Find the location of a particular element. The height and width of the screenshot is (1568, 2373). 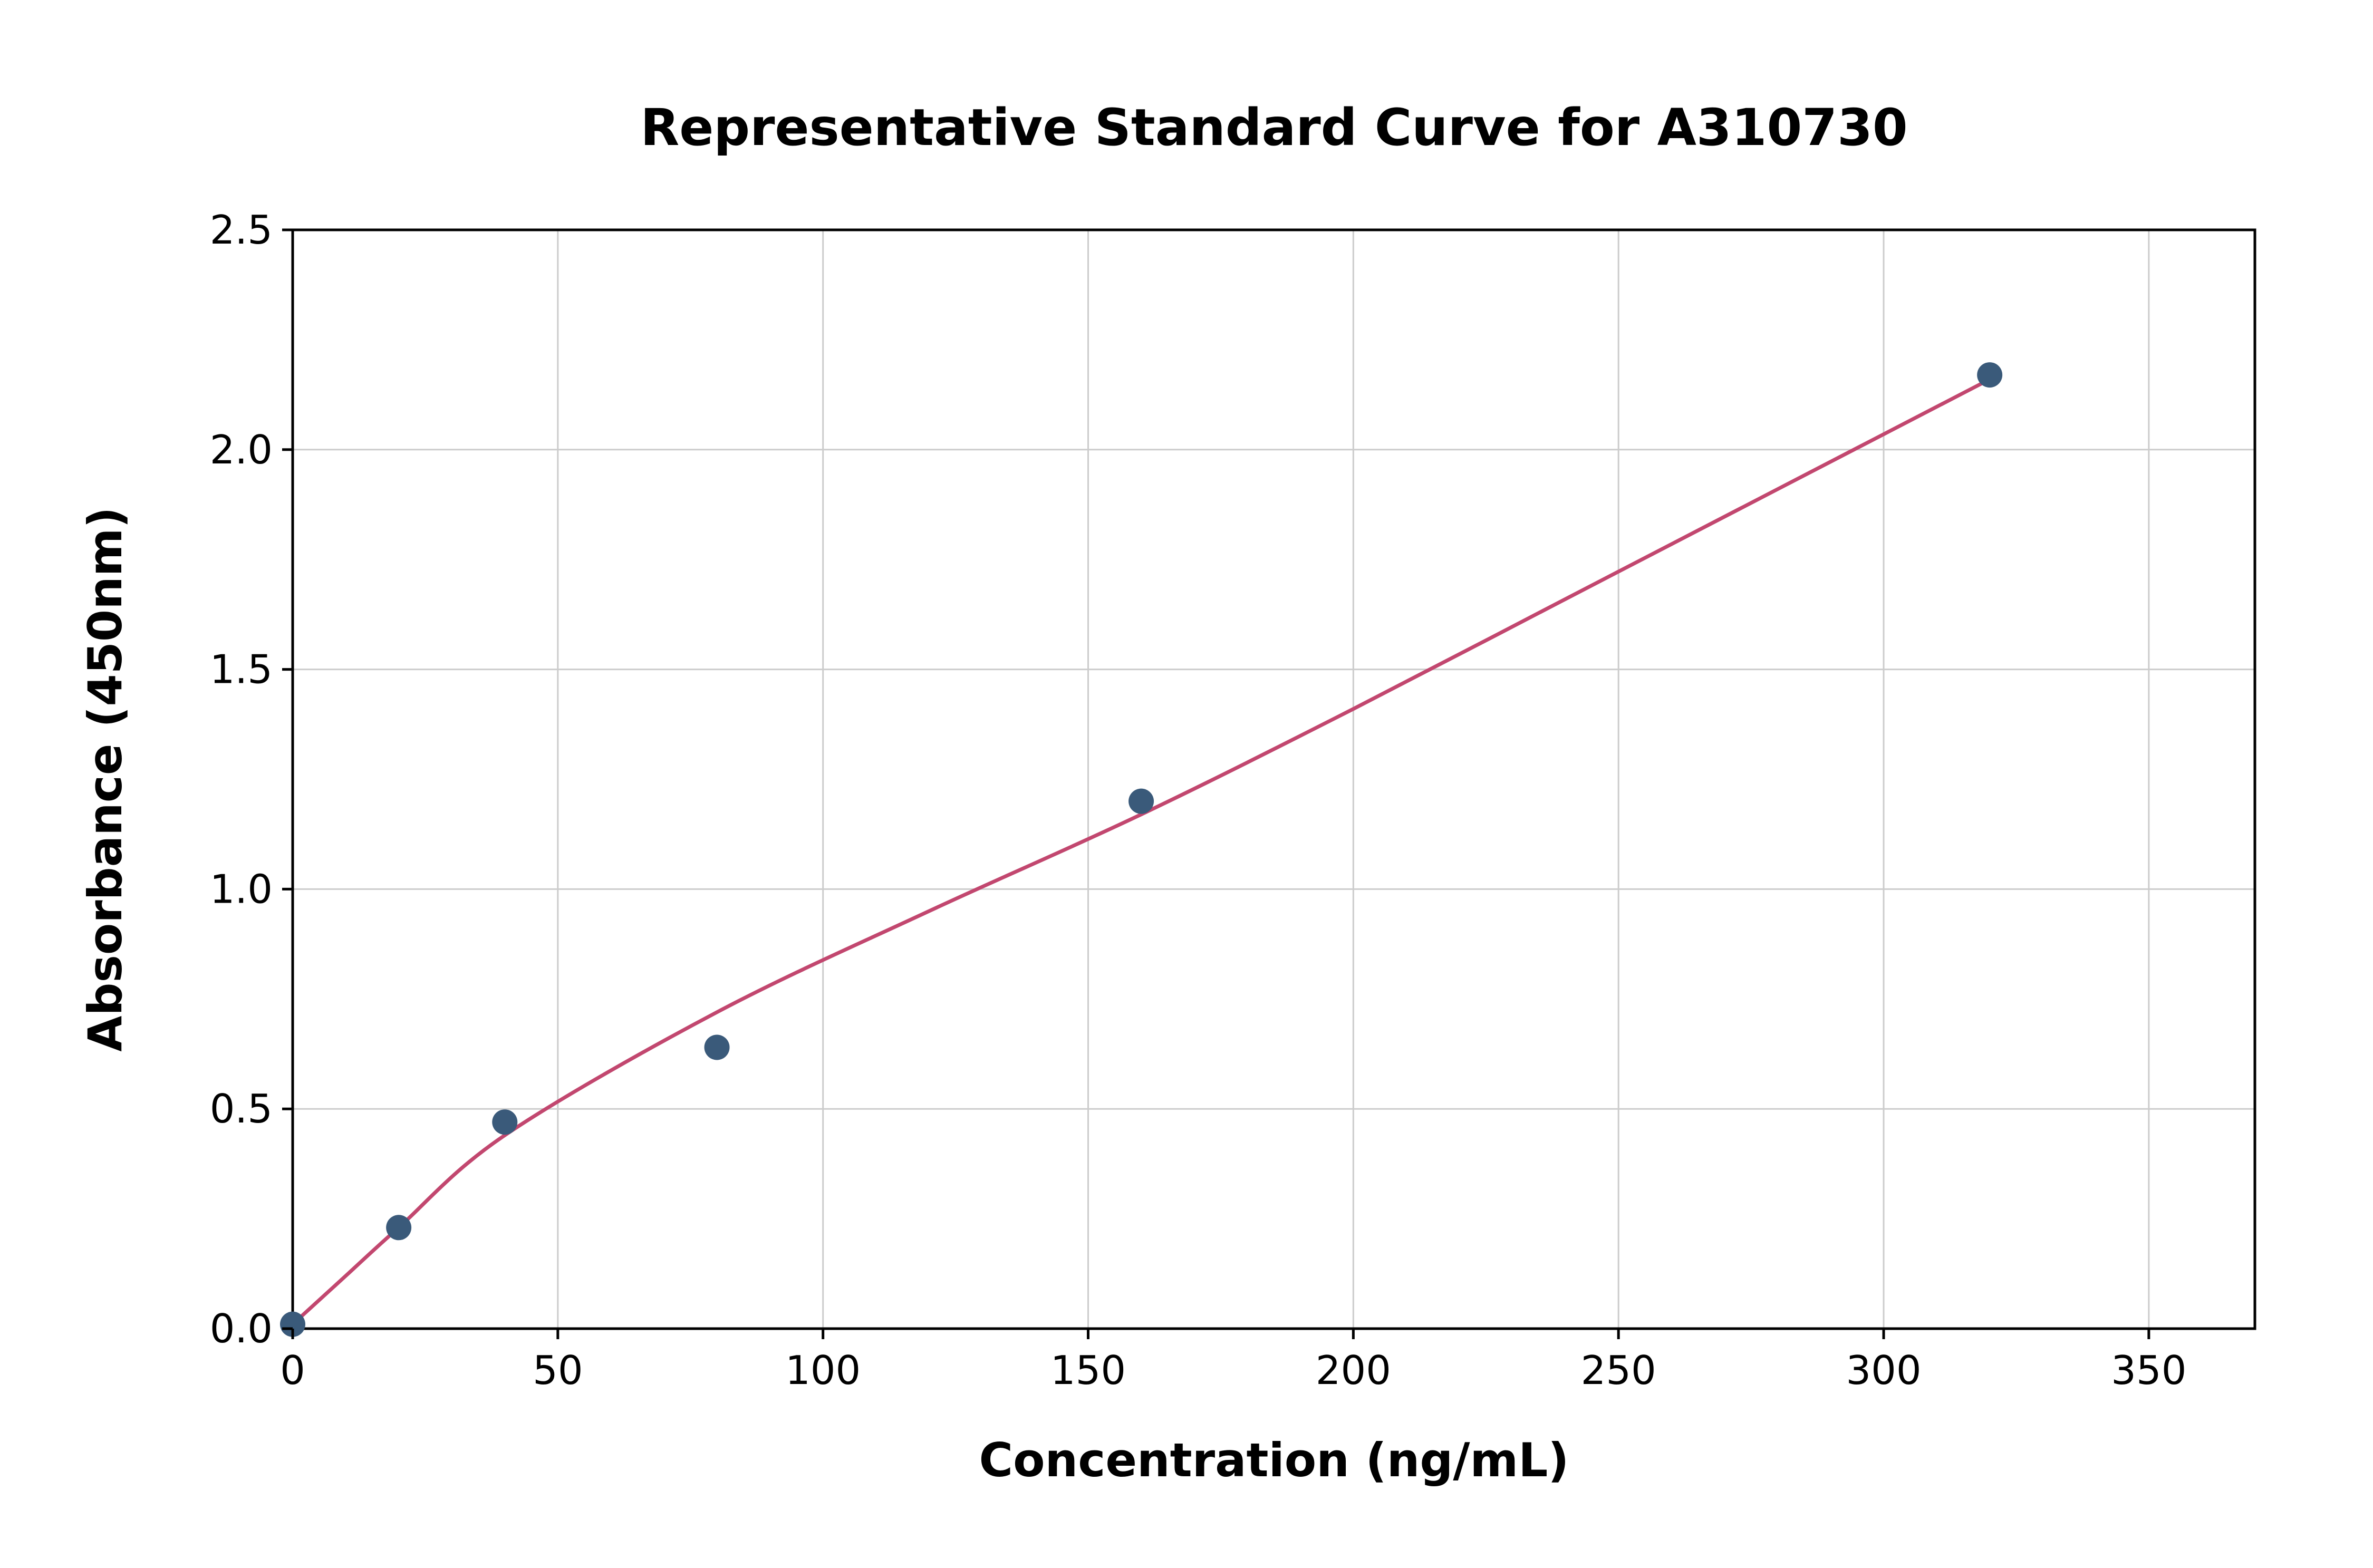

x-tick-label: 250 is located at coordinates (1618, 1370).